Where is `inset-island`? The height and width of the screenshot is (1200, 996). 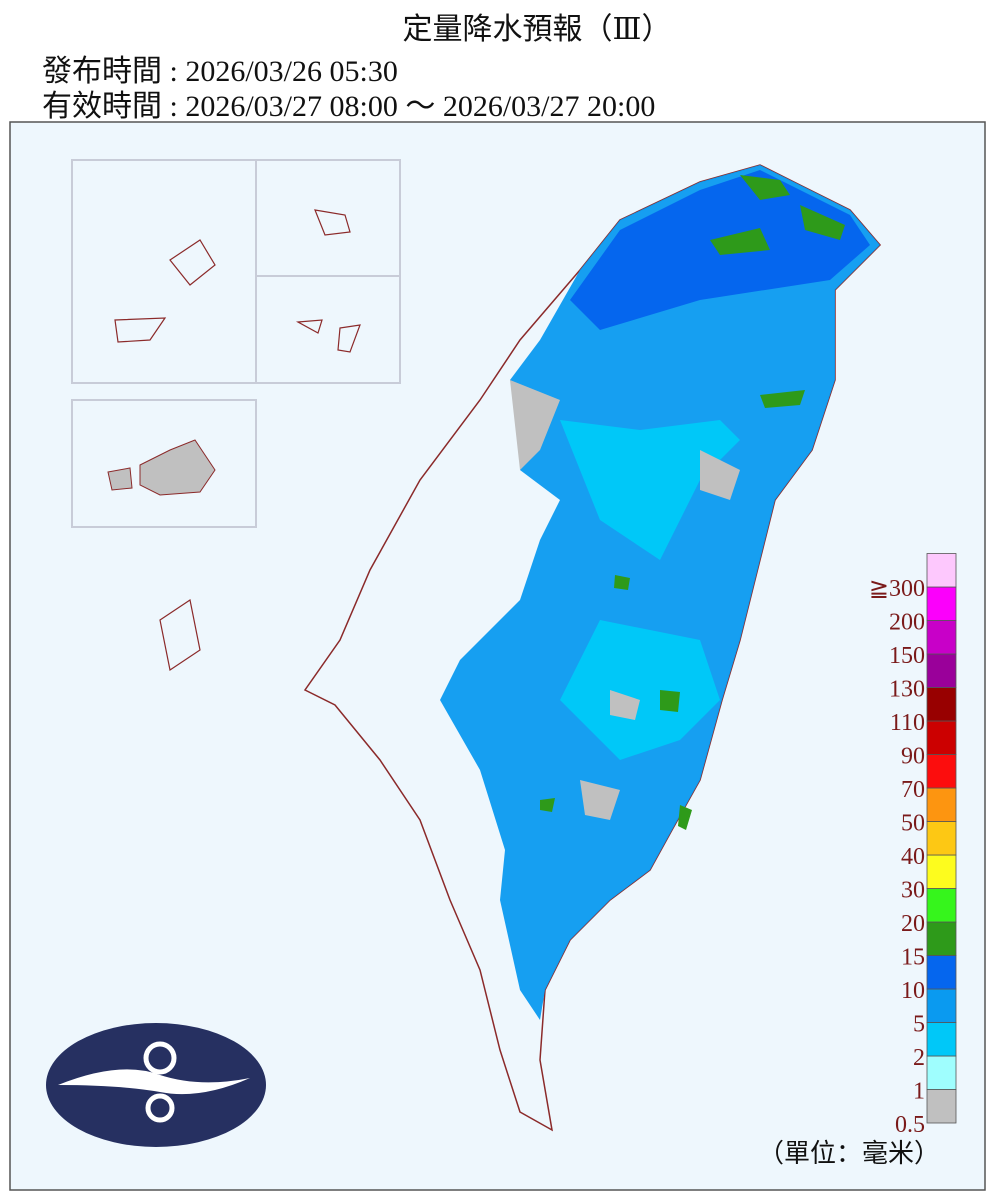 inset-island is located at coordinates (161, 467).